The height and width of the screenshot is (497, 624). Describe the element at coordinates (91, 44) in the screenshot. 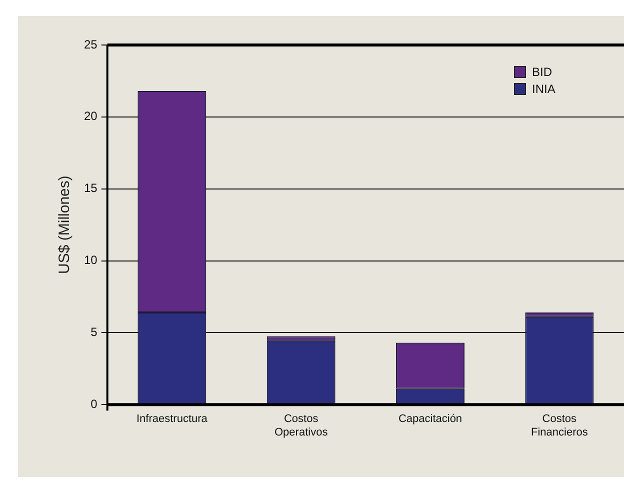

I see `y-tick-label: 25` at that location.